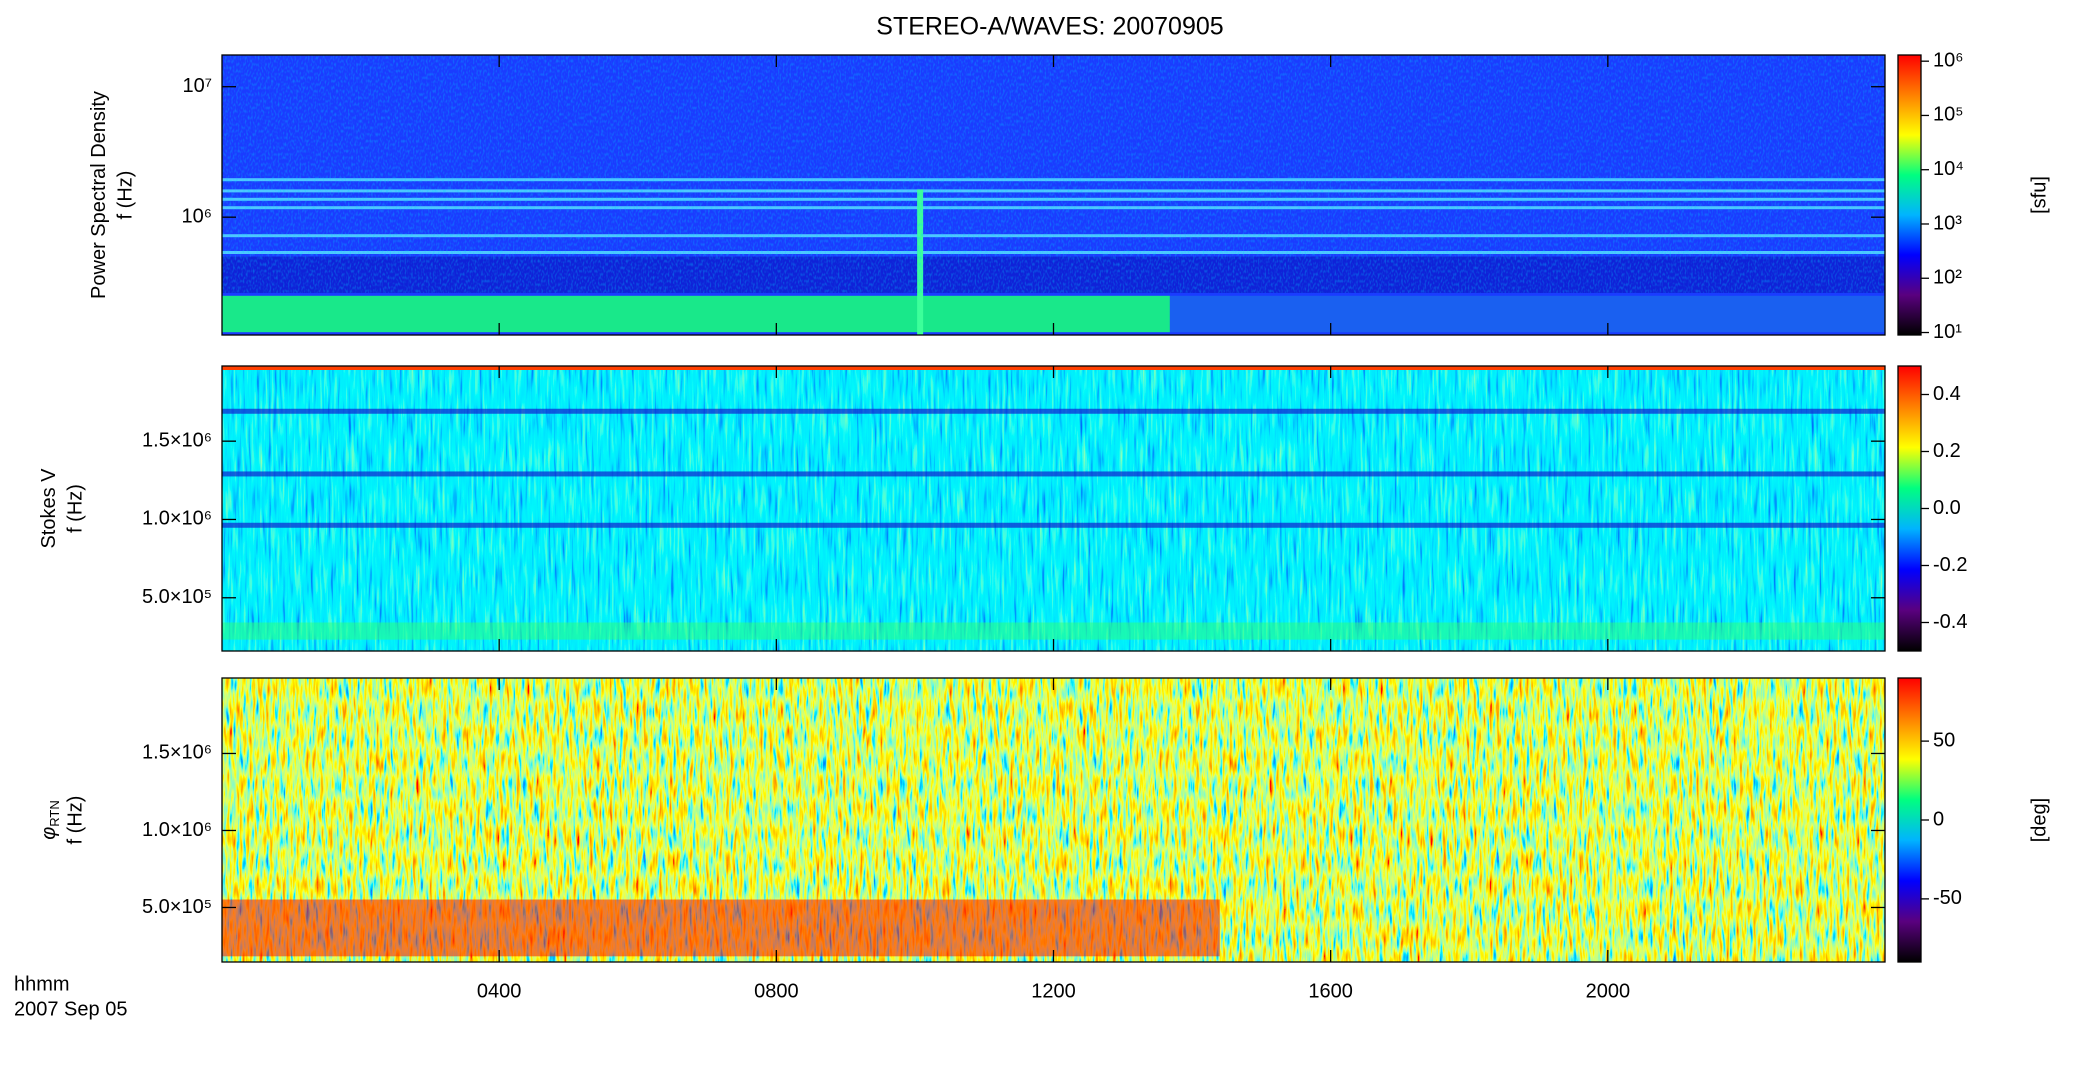 The height and width of the screenshot is (1080, 2096). What do you see at coordinates (1947, 898) in the screenshot?
I see `colorbar-tick-label: -50` at bounding box center [1947, 898].